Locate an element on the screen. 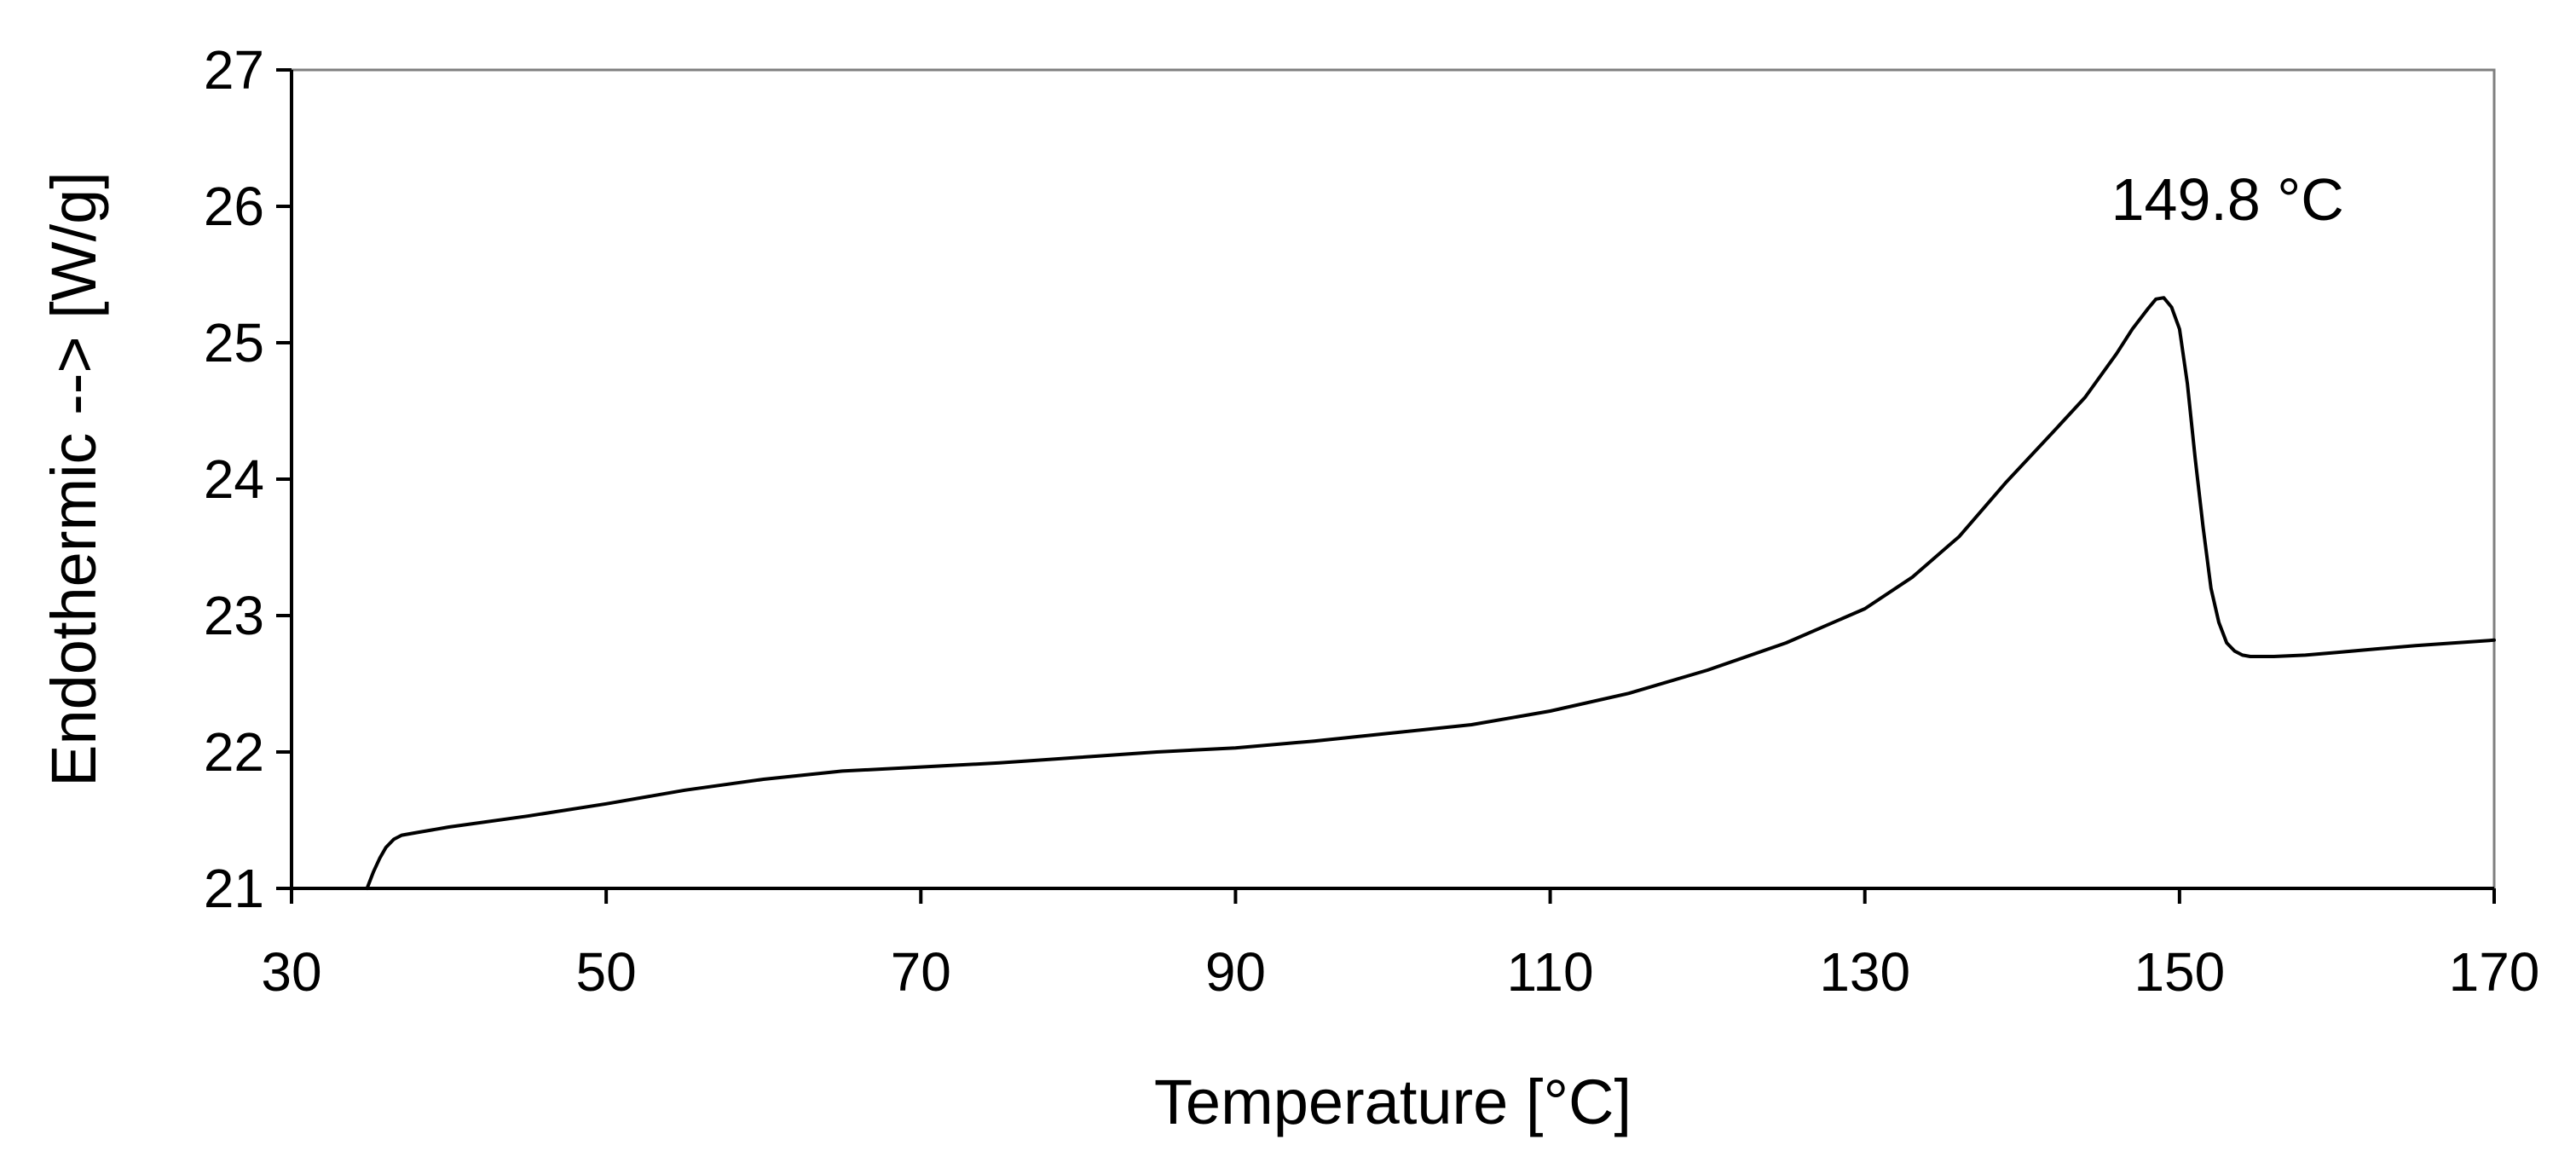  y-ticks: 21 22 23 24 25 26 27 is located at coordinates (248, 479).